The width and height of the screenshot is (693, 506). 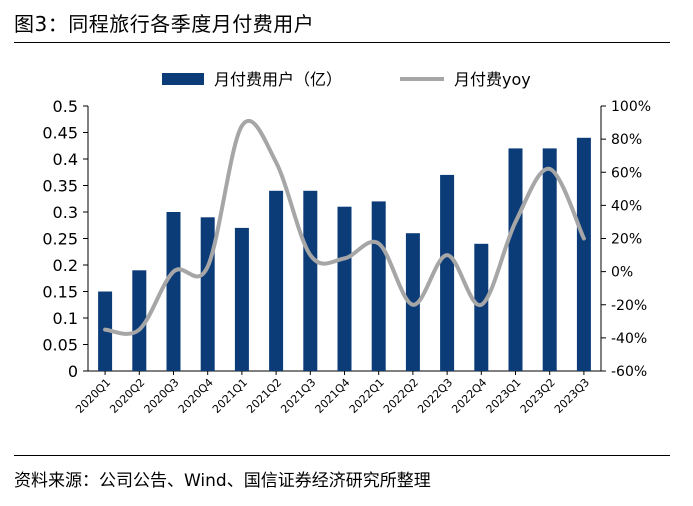 What do you see at coordinates (626, 140) in the screenshot?
I see `right-axis-tick-label: 80%` at bounding box center [626, 140].